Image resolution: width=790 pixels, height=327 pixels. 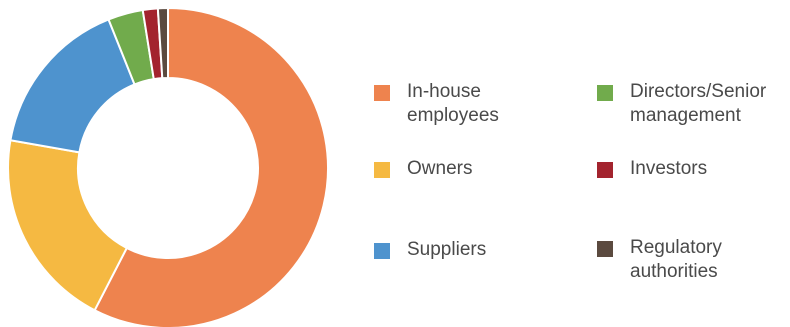 I want to click on legend-item-in-house-employees: In-house employees, so click(x=436, y=104).